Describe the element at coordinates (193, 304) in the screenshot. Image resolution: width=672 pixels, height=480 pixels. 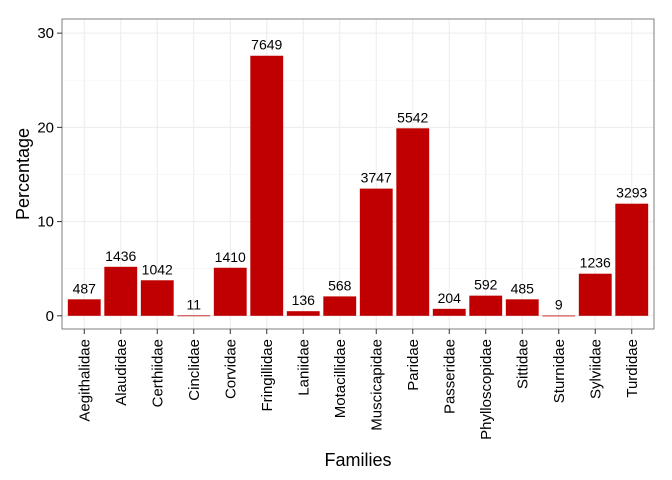
I see `data-label: 11` at that location.